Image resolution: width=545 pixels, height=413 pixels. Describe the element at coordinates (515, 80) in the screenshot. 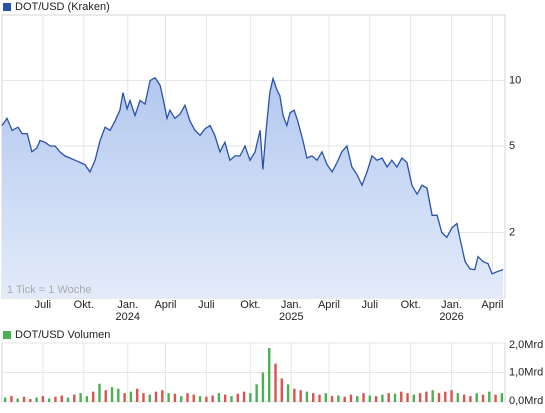

I see `y-tick-label: 10` at that location.